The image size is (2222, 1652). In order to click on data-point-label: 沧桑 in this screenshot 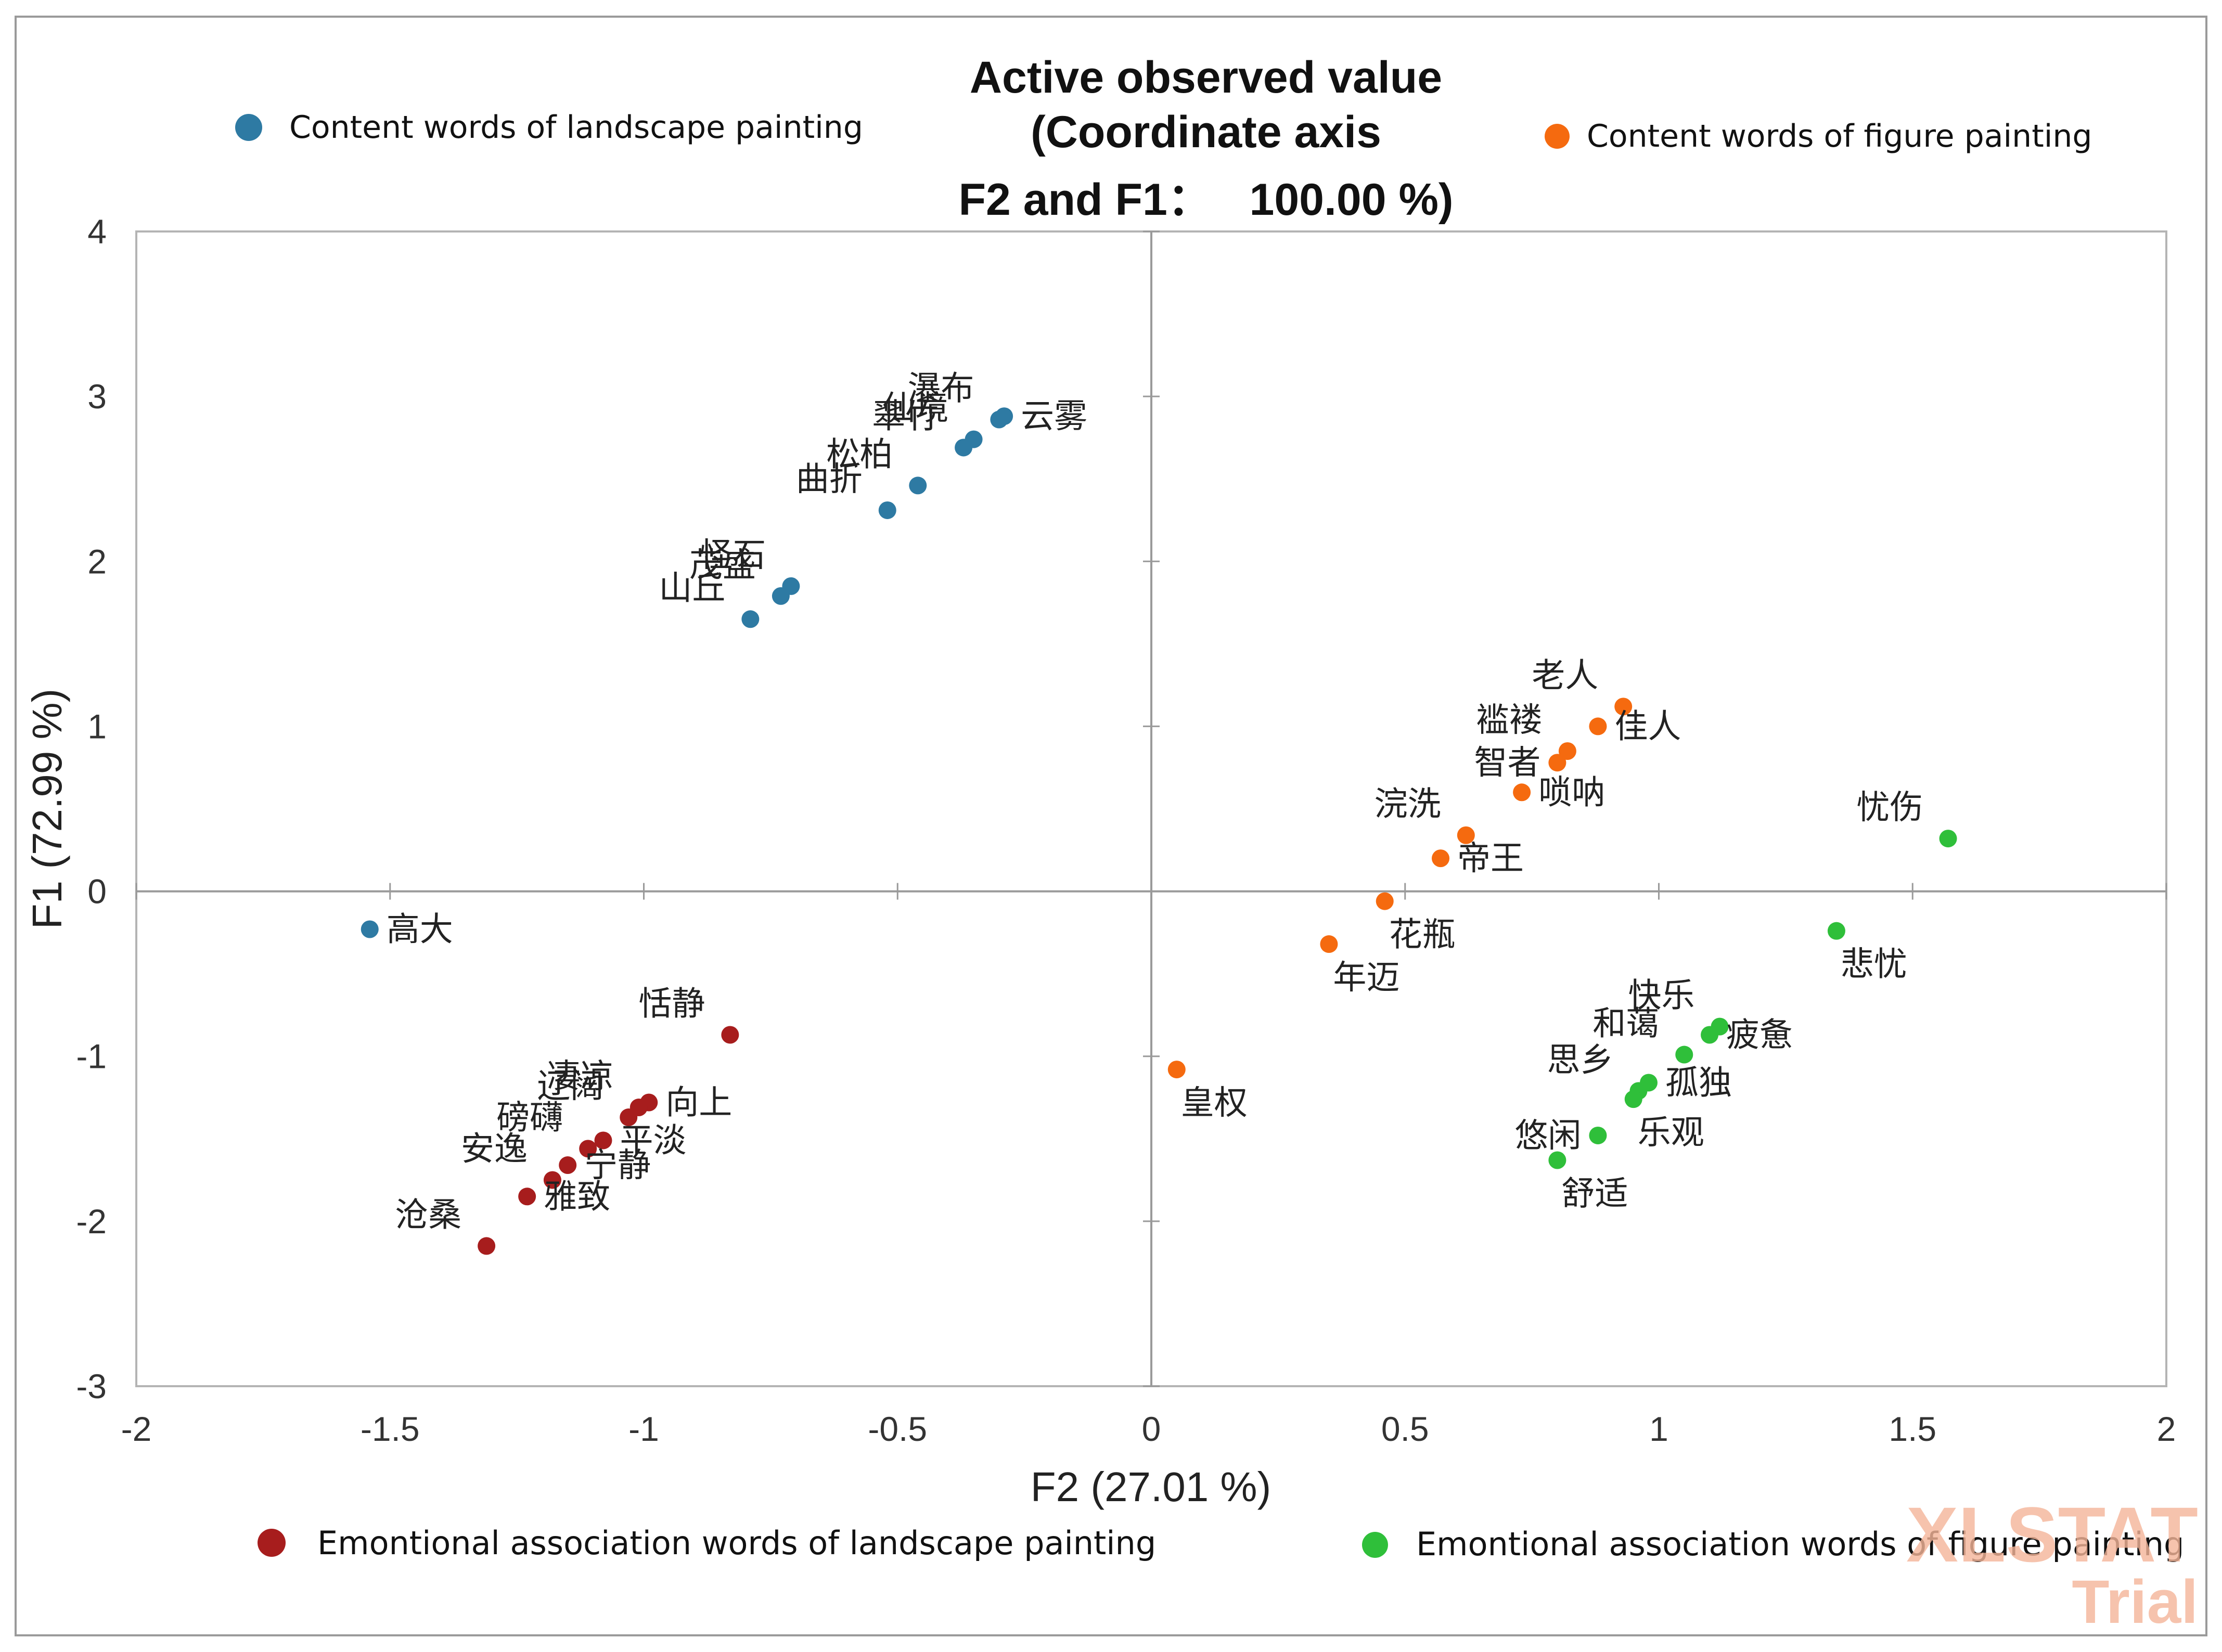, I will do `click(428, 1215)`.